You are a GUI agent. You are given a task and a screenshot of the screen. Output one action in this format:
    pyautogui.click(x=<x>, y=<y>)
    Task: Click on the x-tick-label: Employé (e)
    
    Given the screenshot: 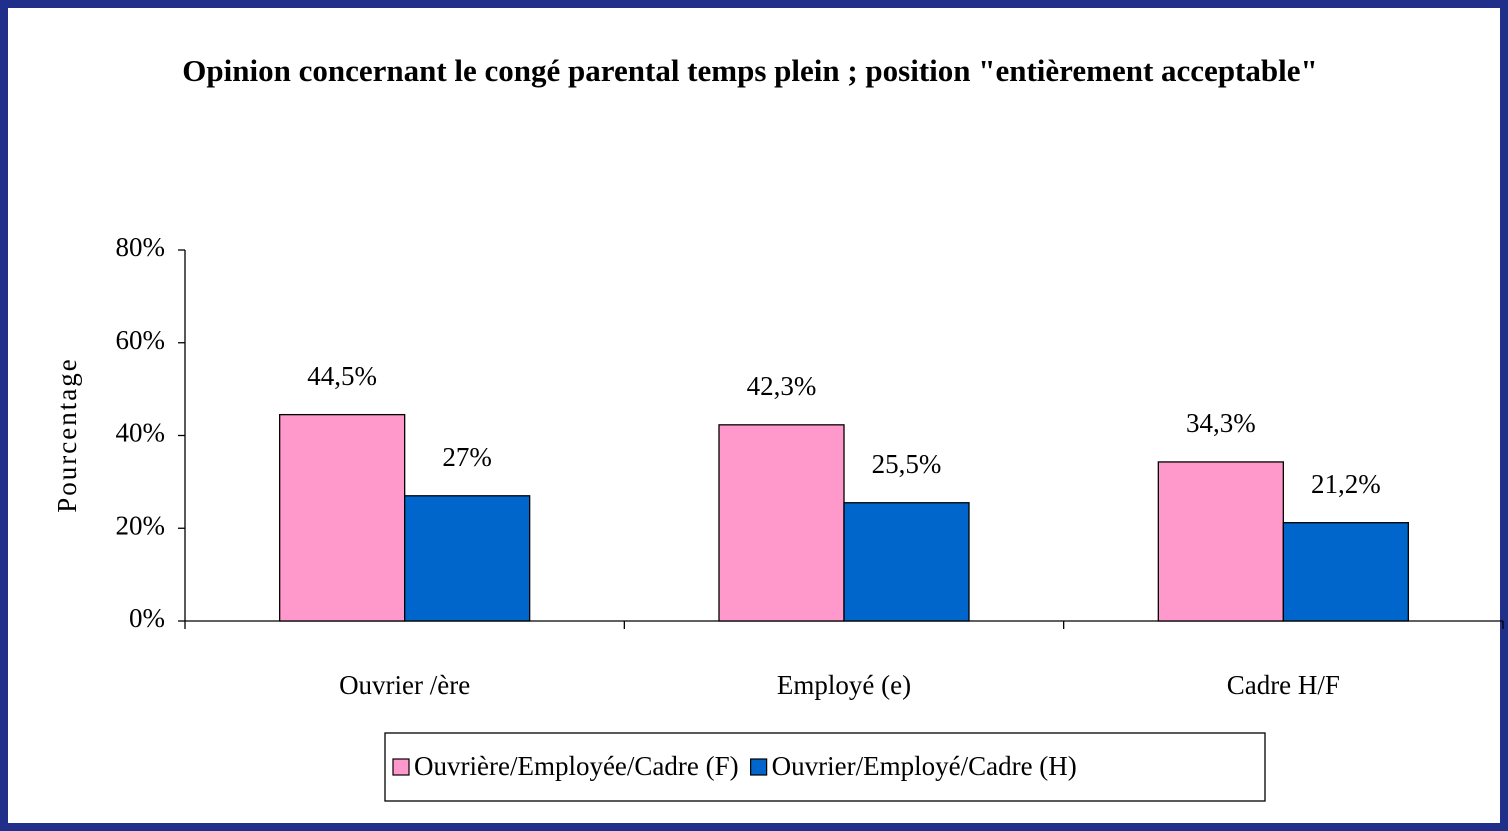 What is the action you would take?
    pyautogui.click(x=844, y=685)
    